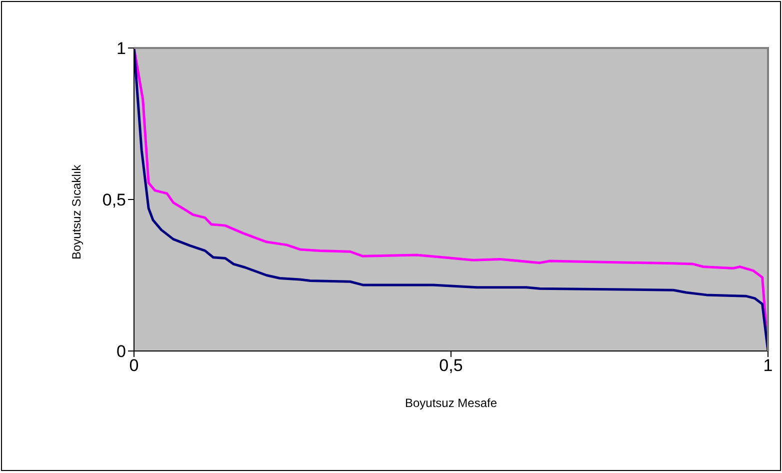 Image resolution: width=782 pixels, height=473 pixels. What do you see at coordinates (121, 48) in the screenshot?
I see `y-tick-label: 1` at bounding box center [121, 48].